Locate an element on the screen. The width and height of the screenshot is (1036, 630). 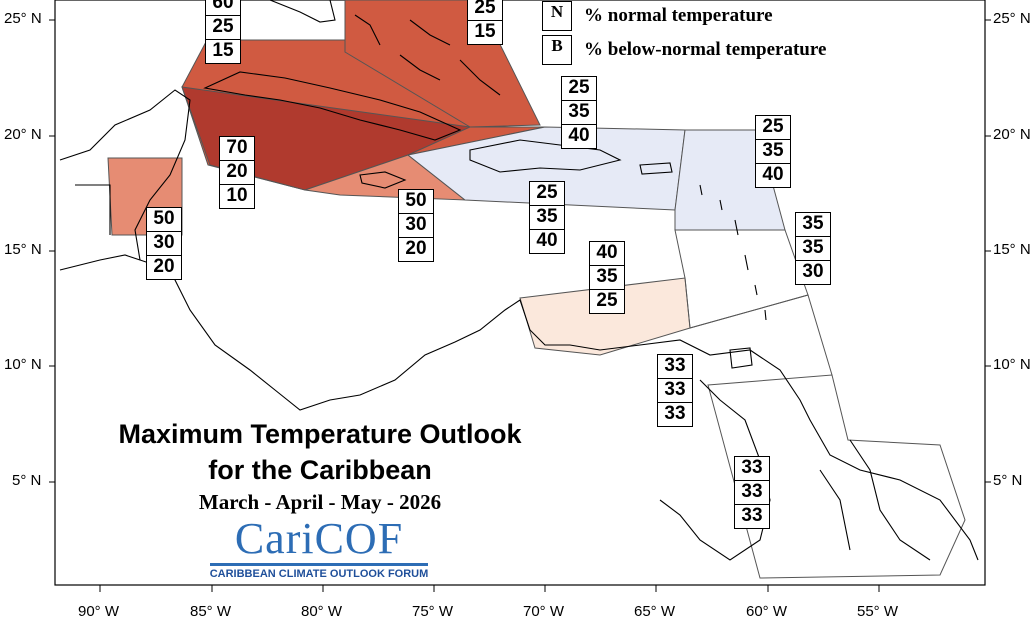
prob-box-belize: 50 30 20 is located at coordinates (164, 243).